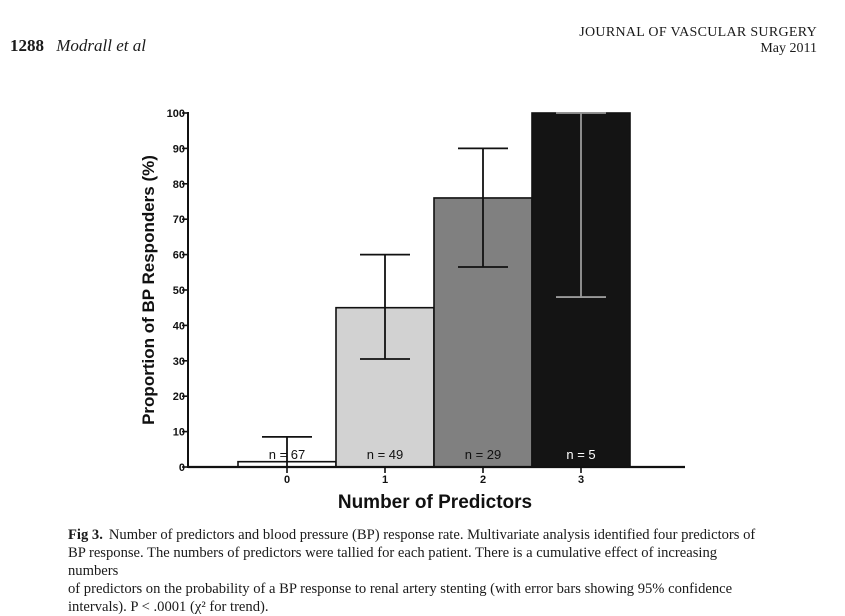  Describe the element at coordinates (168, 607) in the screenshot. I see `caption-line-4: intervals). P < .0001 (χ² for trend).` at that location.